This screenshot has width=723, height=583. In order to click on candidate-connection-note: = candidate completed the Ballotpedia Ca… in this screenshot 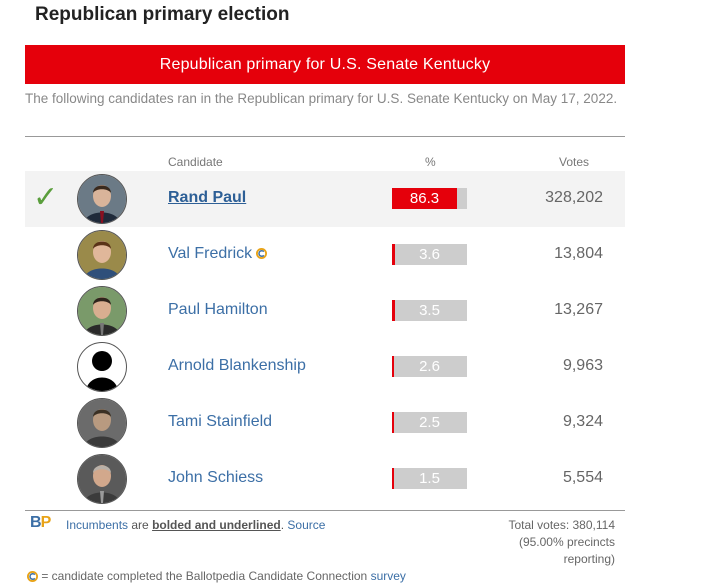, I will do `click(216, 576)`.